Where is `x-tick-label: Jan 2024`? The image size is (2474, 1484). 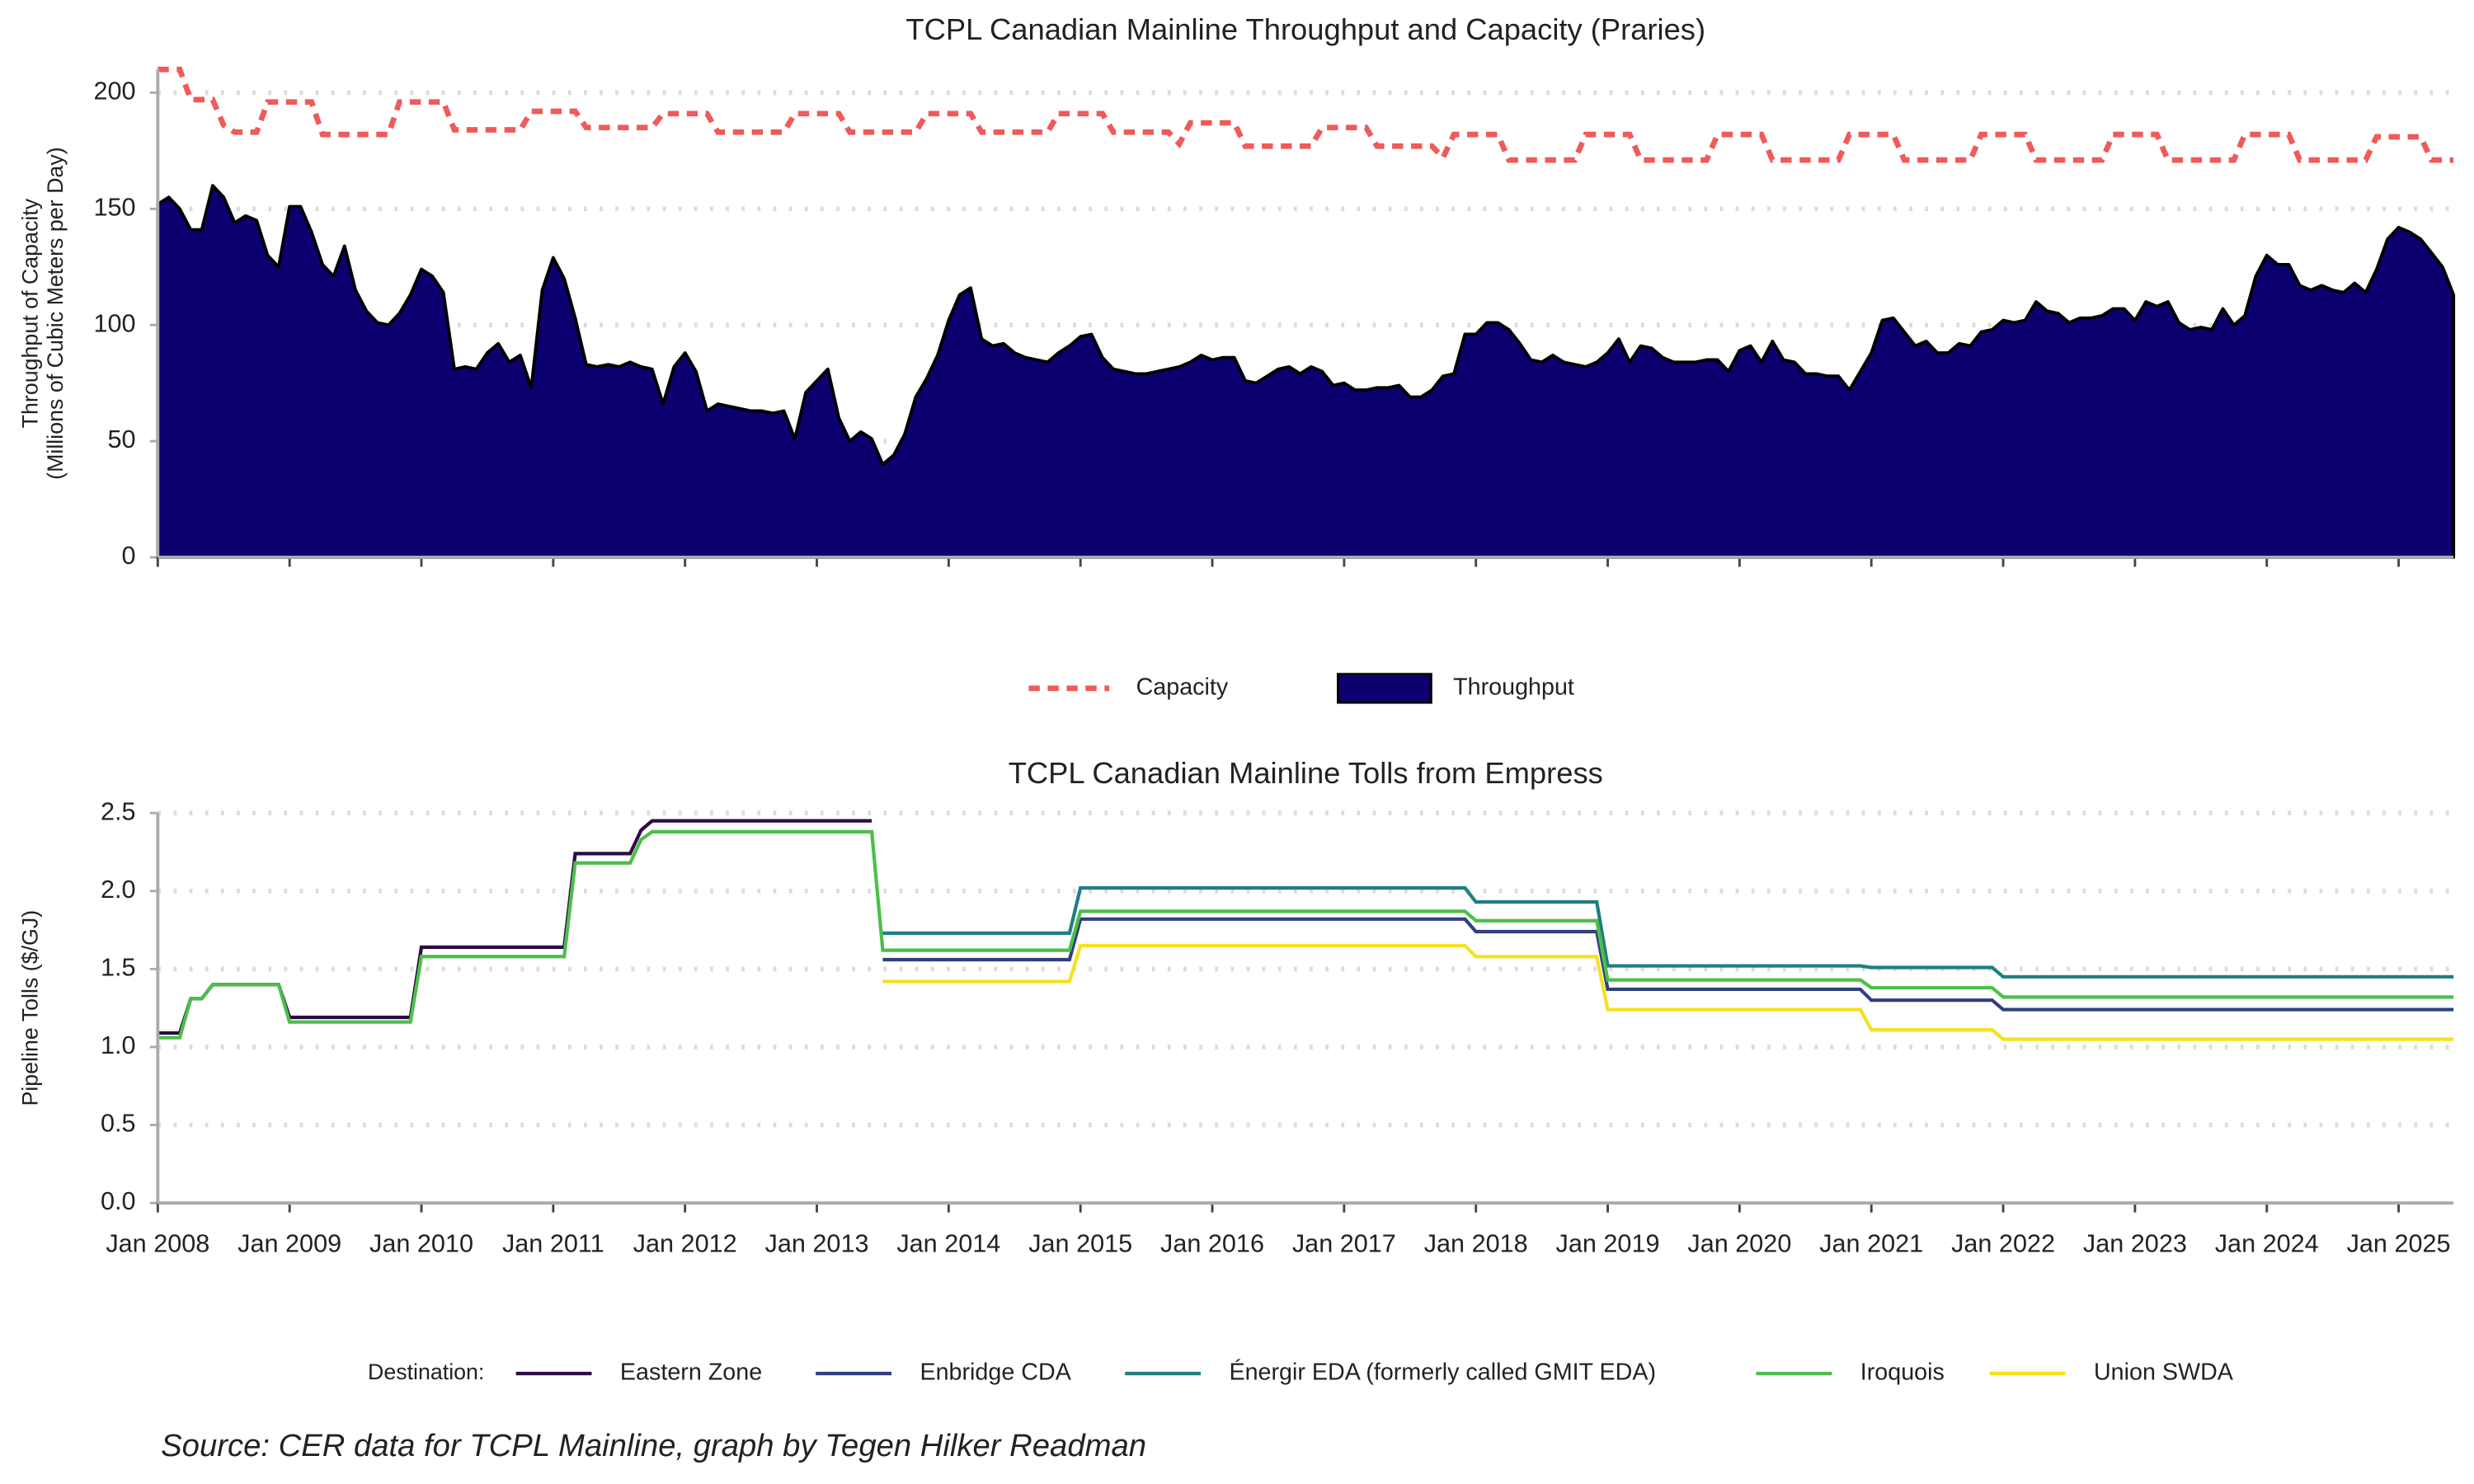
x-tick-label: Jan 2024 is located at coordinates (2266, 1245).